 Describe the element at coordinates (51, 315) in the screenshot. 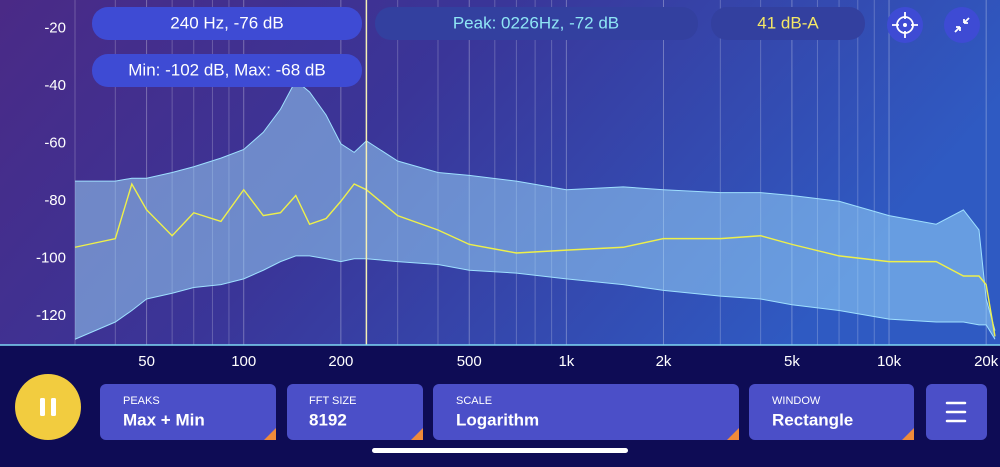

I see `y-tick-label: -120` at that location.